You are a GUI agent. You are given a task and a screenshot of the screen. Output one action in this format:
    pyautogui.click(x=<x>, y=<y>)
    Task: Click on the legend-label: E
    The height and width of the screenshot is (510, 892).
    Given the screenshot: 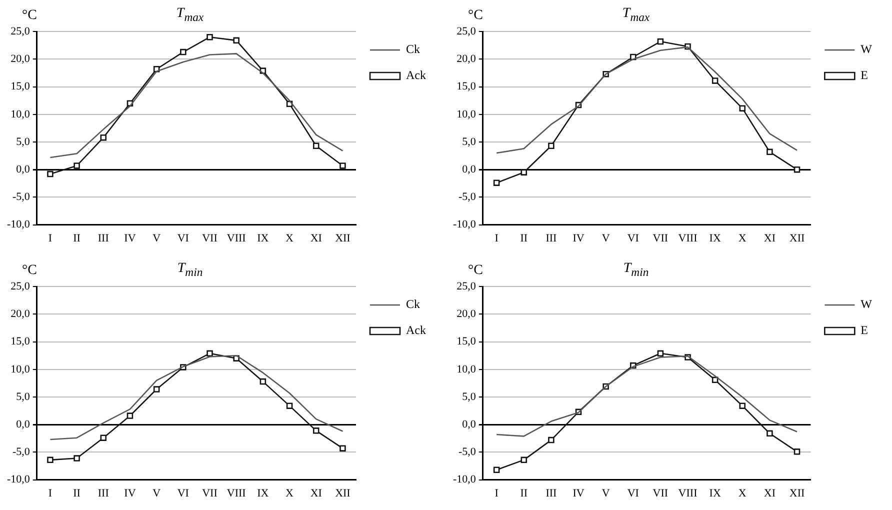 What is the action you would take?
    pyautogui.click(x=864, y=75)
    